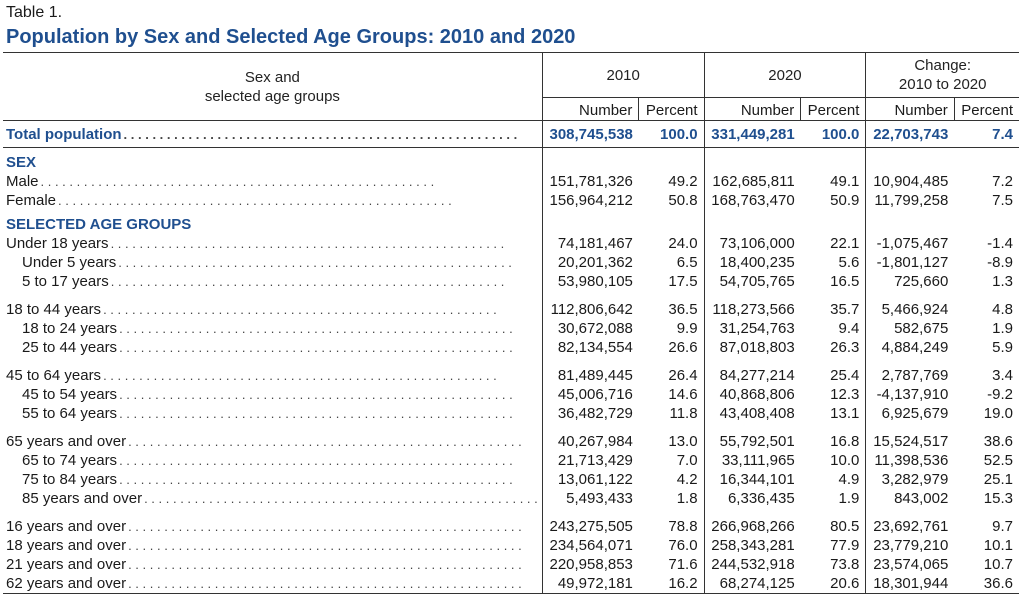 Image resolution: width=1025 pixels, height=609 pixels. What do you see at coordinates (70, 413) in the screenshot?
I see `row-label: 55 to 64 years` at bounding box center [70, 413].